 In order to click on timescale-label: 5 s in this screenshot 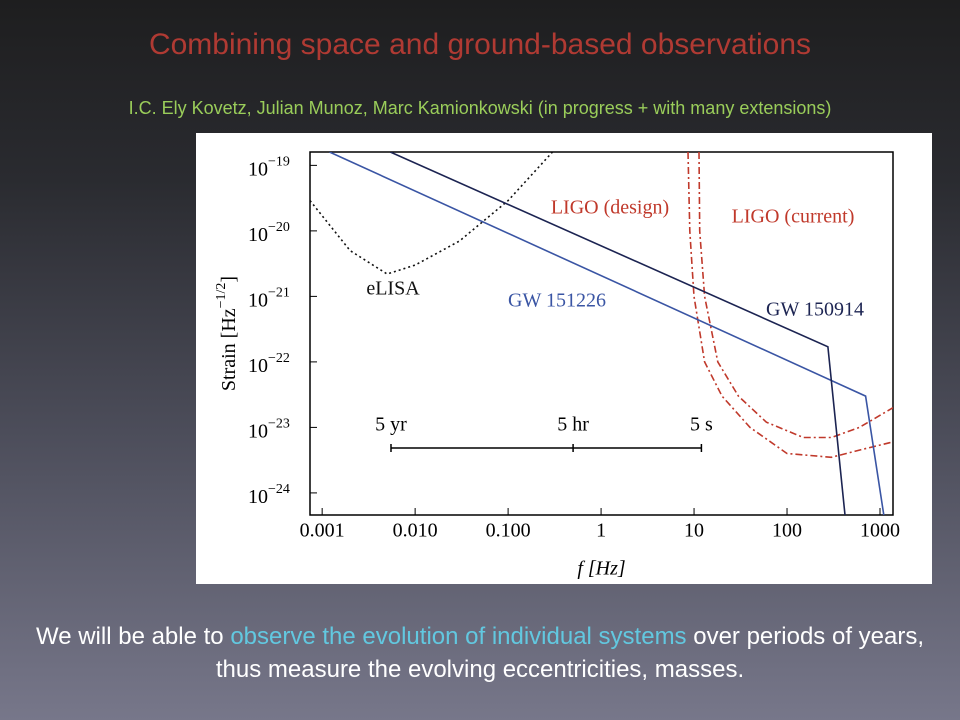, I will do `click(701, 425)`.